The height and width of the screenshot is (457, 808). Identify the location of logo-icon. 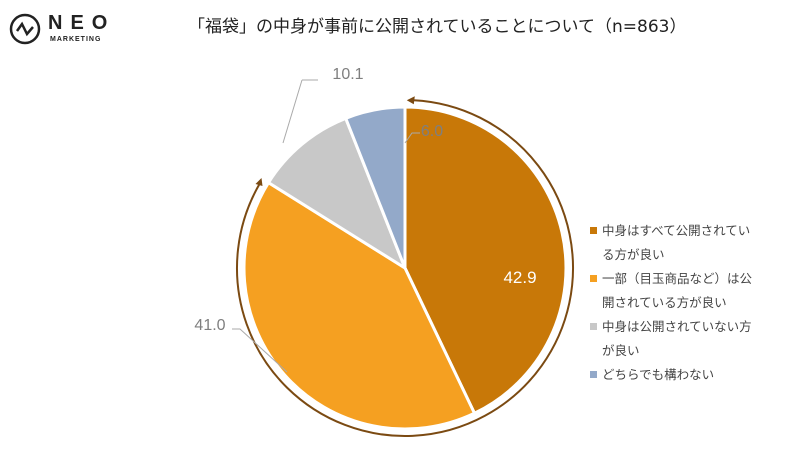
(25, 29).